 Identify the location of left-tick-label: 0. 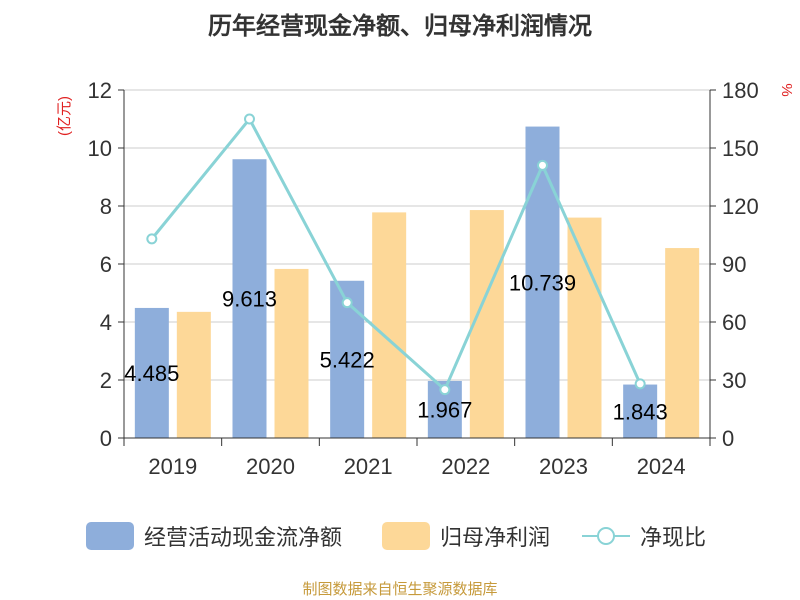
(106, 438).